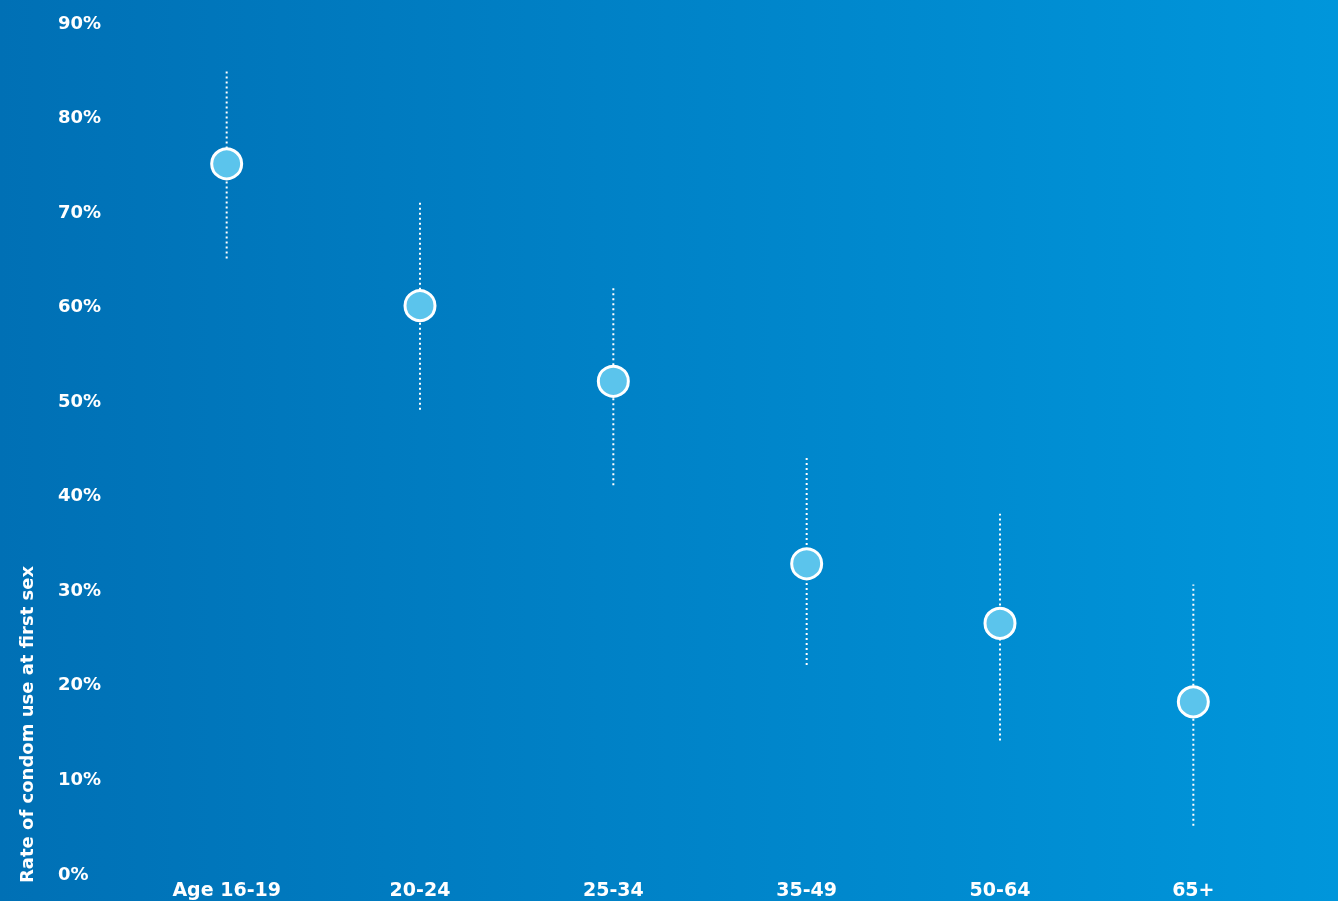 This screenshot has width=1338, height=901. What do you see at coordinates (26, 724) in the screenshot?
I see `y-axis-title: Rate of condom use at first sex` at bounding box center [26, 724].